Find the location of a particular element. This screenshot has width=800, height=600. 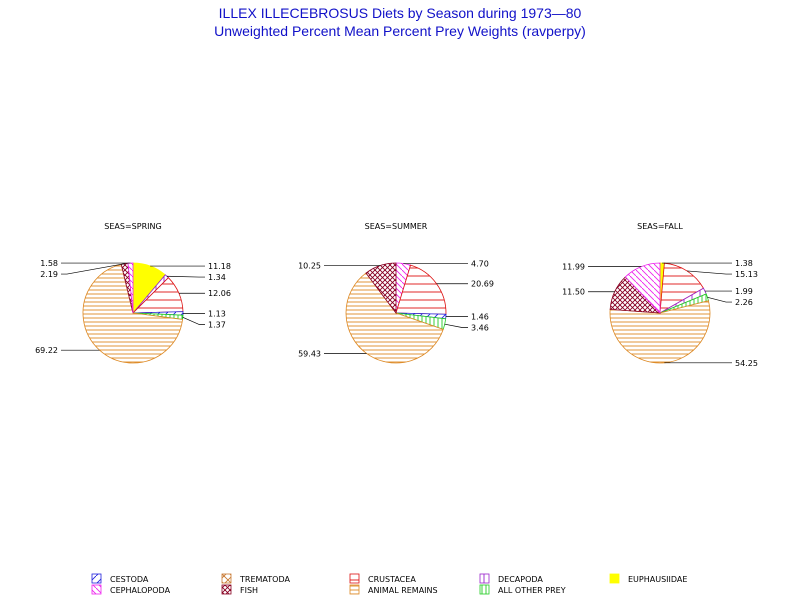

slice-label: 1.34 is located at coordinates (217, 277).